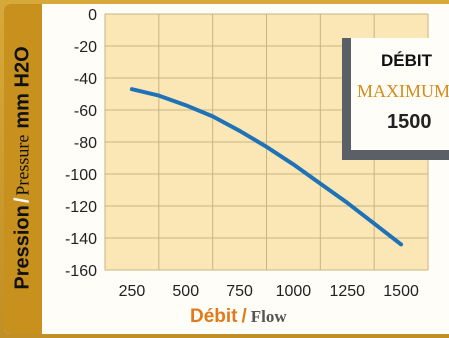  Describe the element at coordinates (132, 291) in the screenshot. I see `x-tick-label: 250` at that location.